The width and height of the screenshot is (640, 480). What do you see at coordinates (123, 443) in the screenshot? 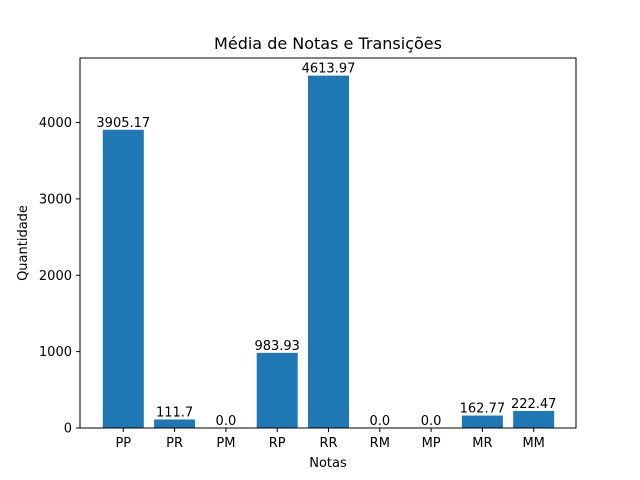
I see `x-tick-label-pp: PP` at bounding box center [123, 443].